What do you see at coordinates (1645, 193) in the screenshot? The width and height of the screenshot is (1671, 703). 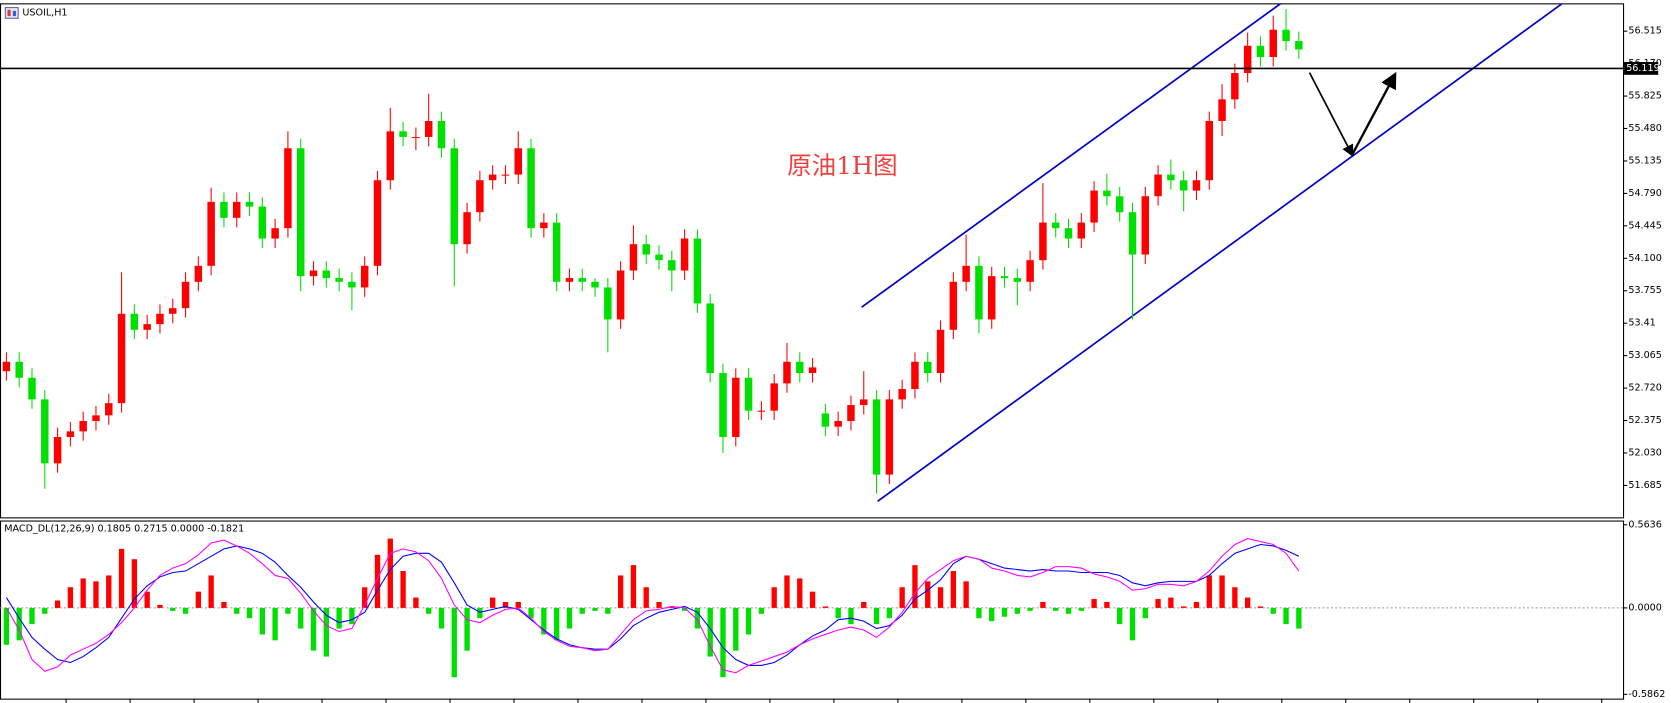 I see `y-tick-label: 54.790` at bounding box center [1645, 193].